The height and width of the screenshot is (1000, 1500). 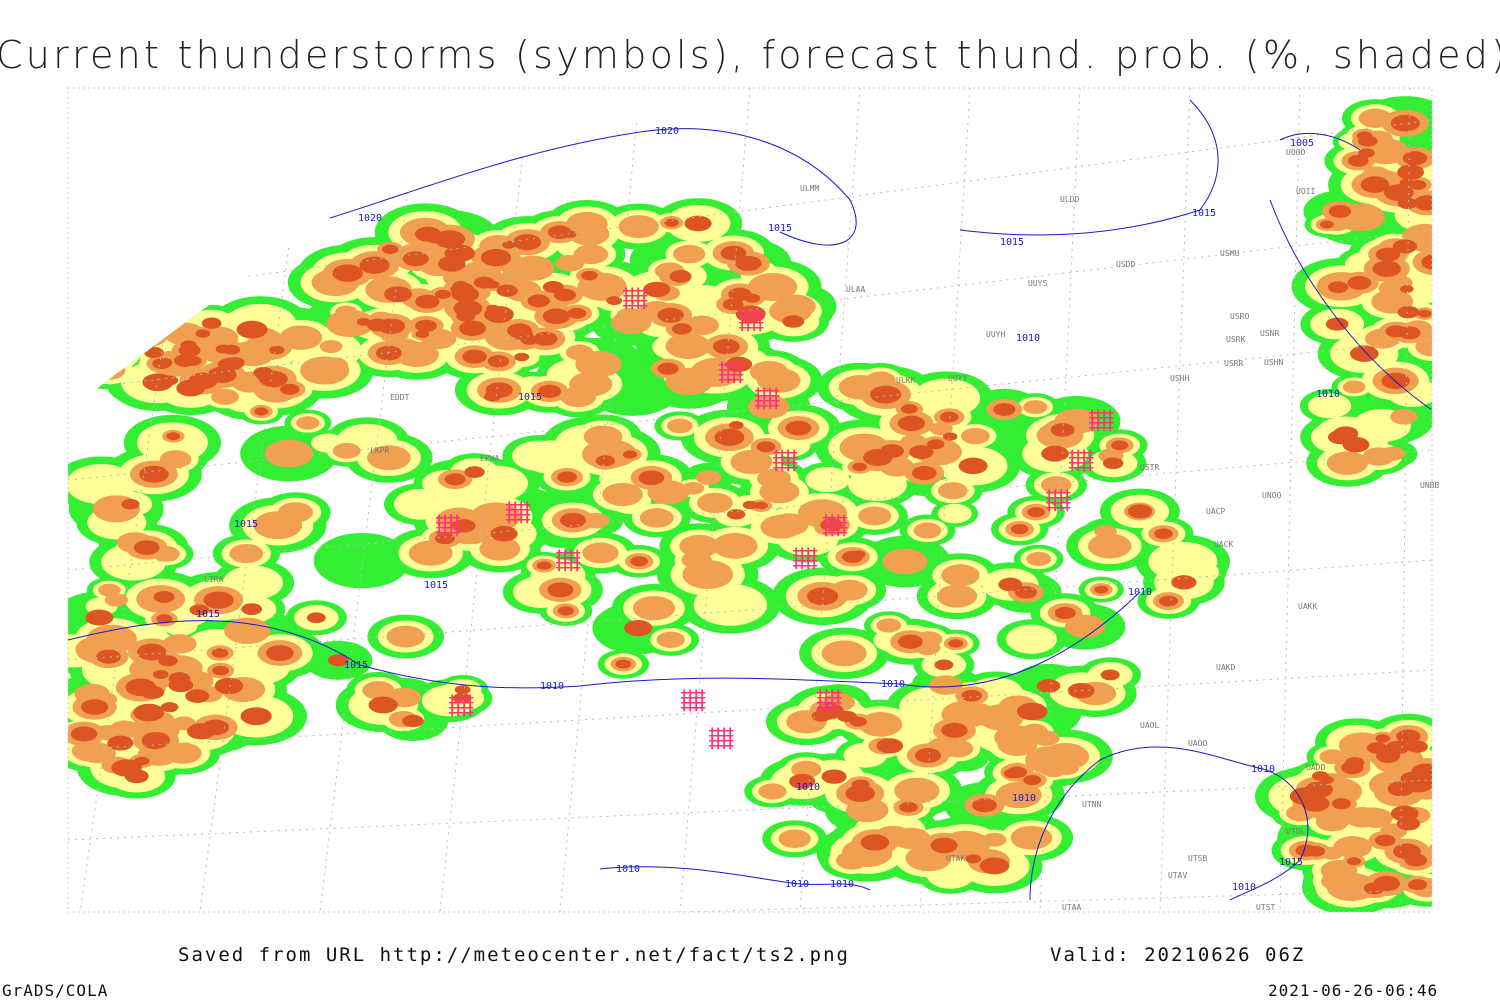 I want to click on station-label: ULKK, so click(x=905, y=380).